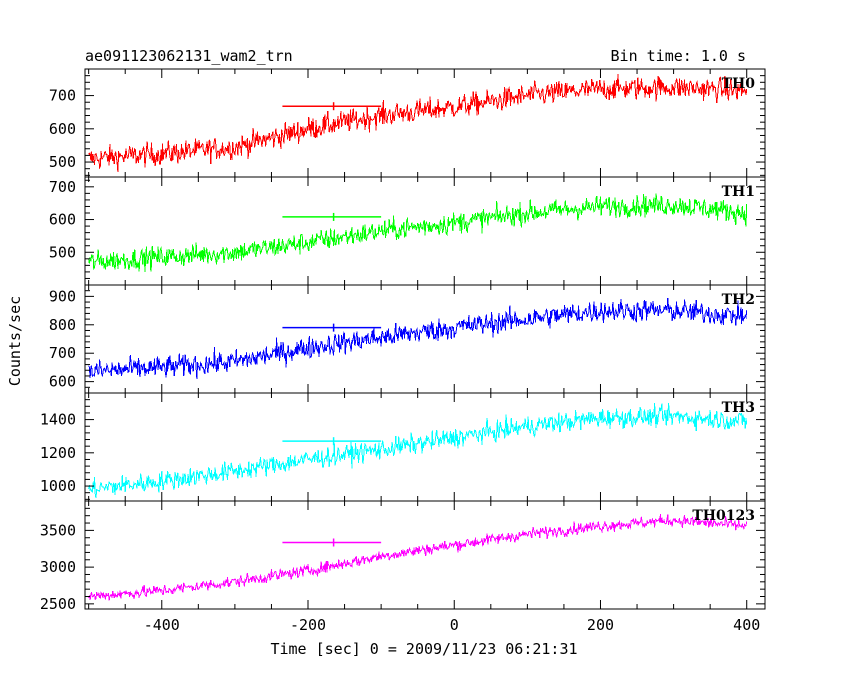 The height and width of the screenshot is (680, 850). Describe the element at coordinates (723, 516) in the screenshot. I see `panel-label-th0123: TH0123` at that location.